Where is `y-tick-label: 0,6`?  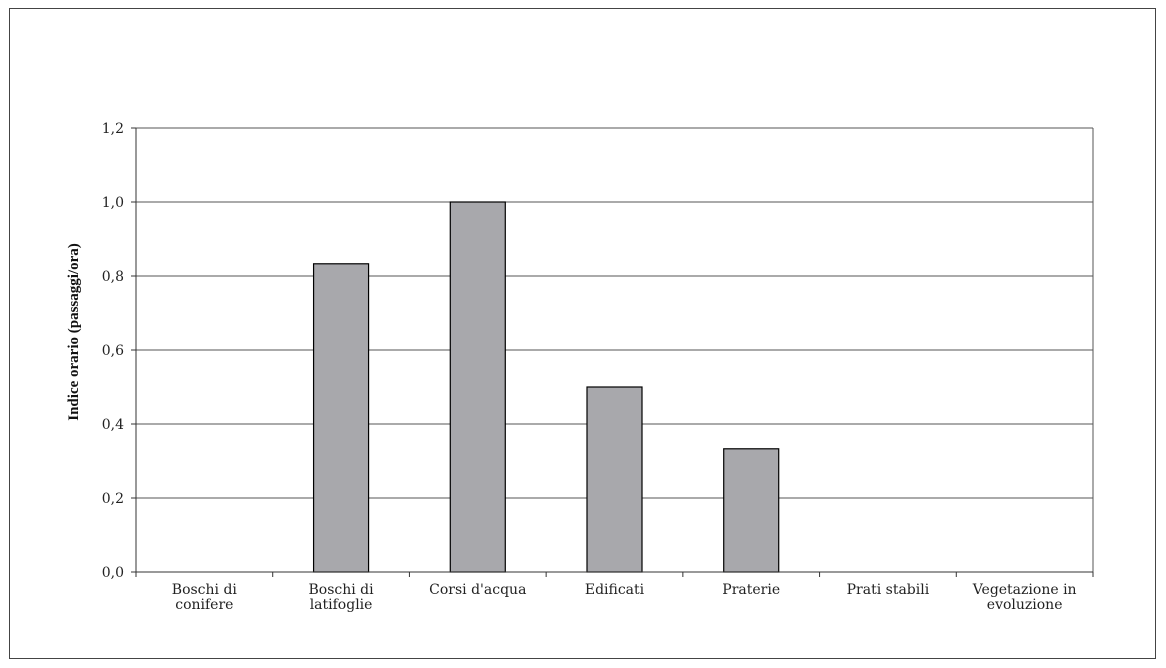 y-tick-label: 0,6 is located at coordinates (113, 351).